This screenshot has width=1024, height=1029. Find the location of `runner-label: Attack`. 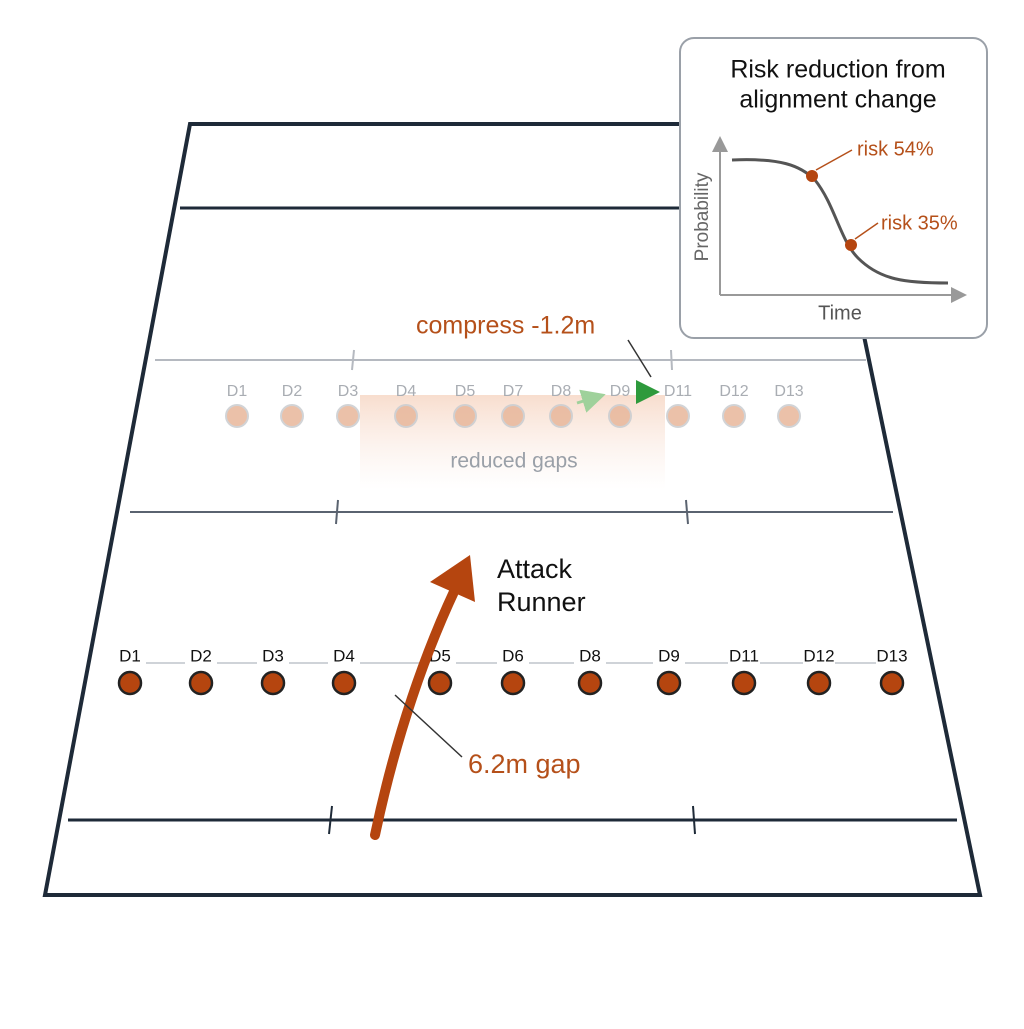

runner-label: Attack is located at coordinates (535, 569).